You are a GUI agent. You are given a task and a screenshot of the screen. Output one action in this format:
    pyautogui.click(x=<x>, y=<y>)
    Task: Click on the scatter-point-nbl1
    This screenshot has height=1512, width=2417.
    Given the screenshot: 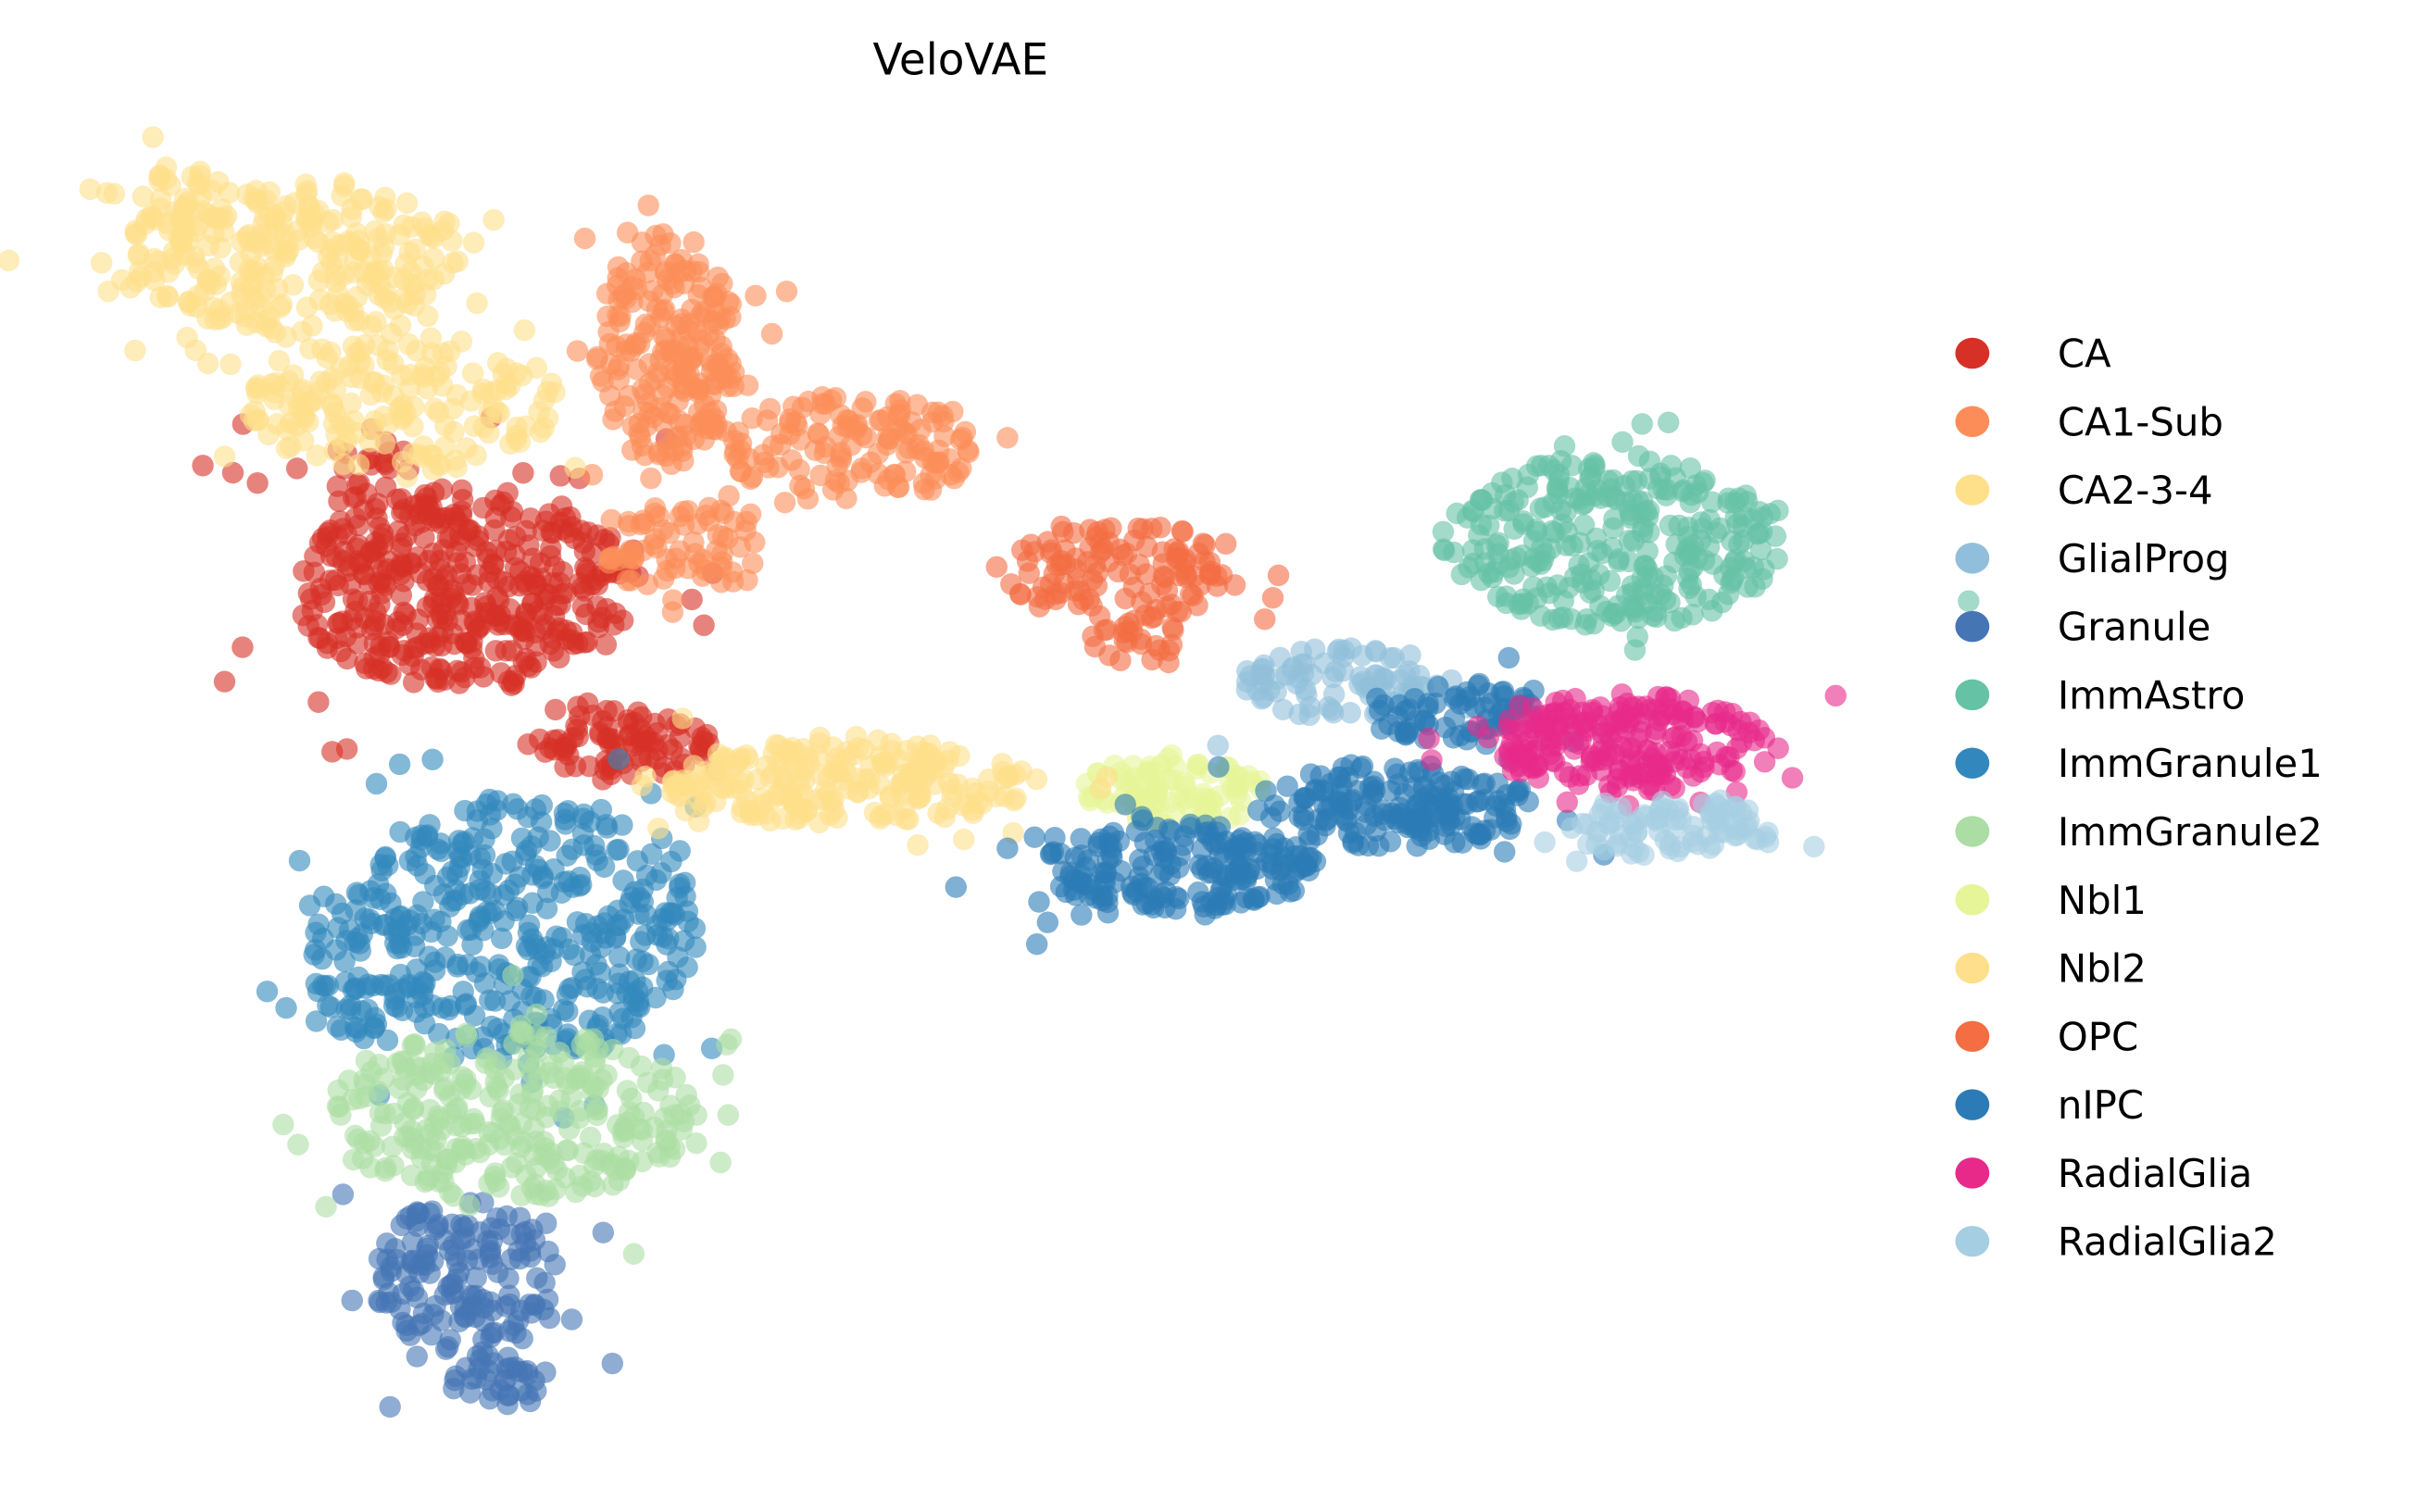 What is the action you would take?
    pyautogui.click(x=1236, y=775)
    